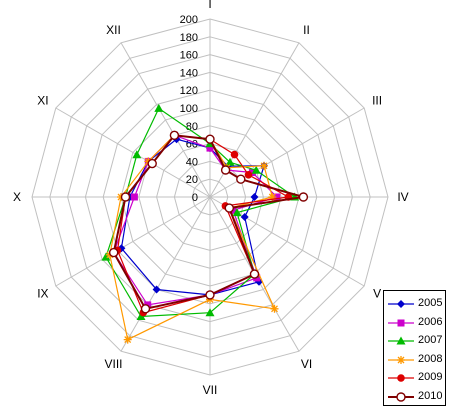 The width and height of the screenshot is (453, 411). Describe the element at coordinates (192, 162) in the screenshot. I see `radial-tick-label: 40` at that location.